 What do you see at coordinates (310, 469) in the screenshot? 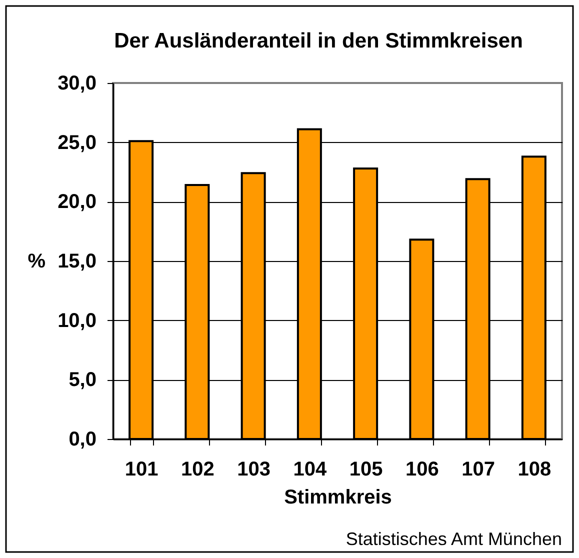
I see `x-tick-label: 104` at bounding box center [310, 469].